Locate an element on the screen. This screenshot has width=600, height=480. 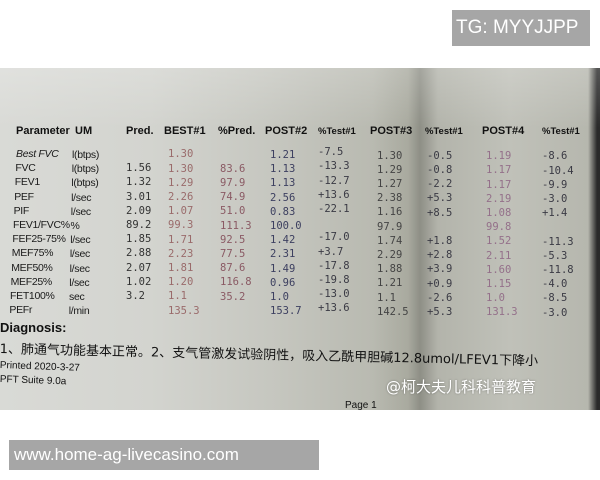
value-post3: 1.27 is located at coordinates (390, 183).